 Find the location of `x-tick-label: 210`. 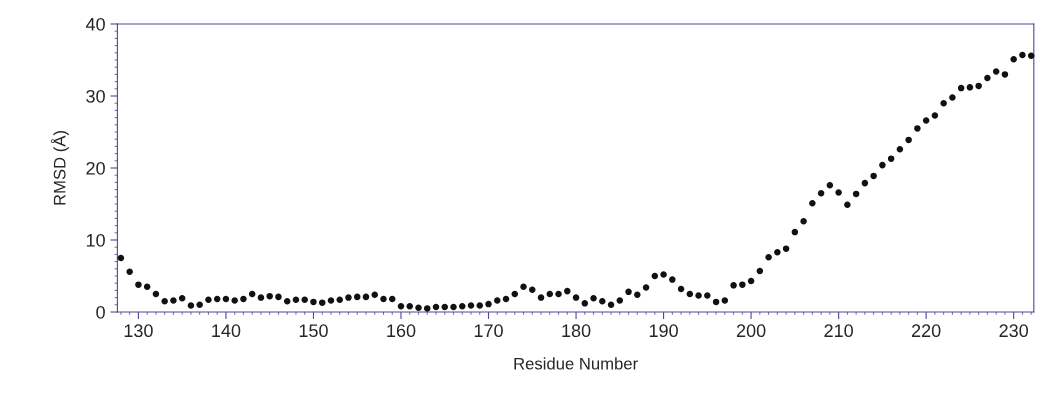

x-tick-label: 210 is located at coordinates (838, 331).